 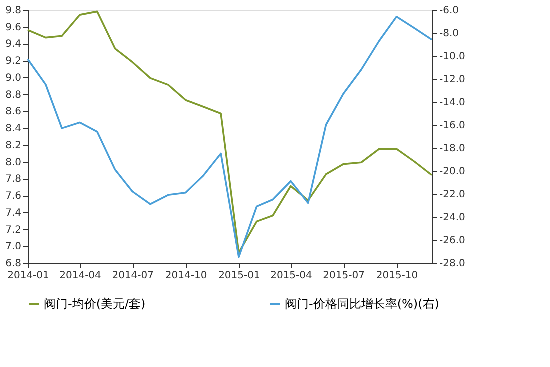 What do you see at coordinates (397, 276) in the screenshot?
I see `x-tick-label: 2015-10` at bounding box center [397, 276].